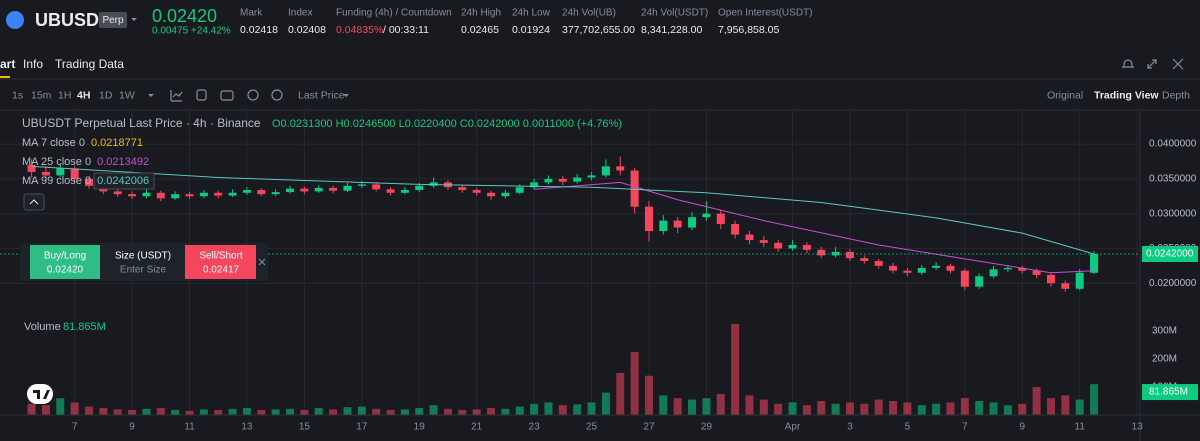  Describe the element at coordinates (124, 181) in the screenshot. I see `ma-value-box` at that location.